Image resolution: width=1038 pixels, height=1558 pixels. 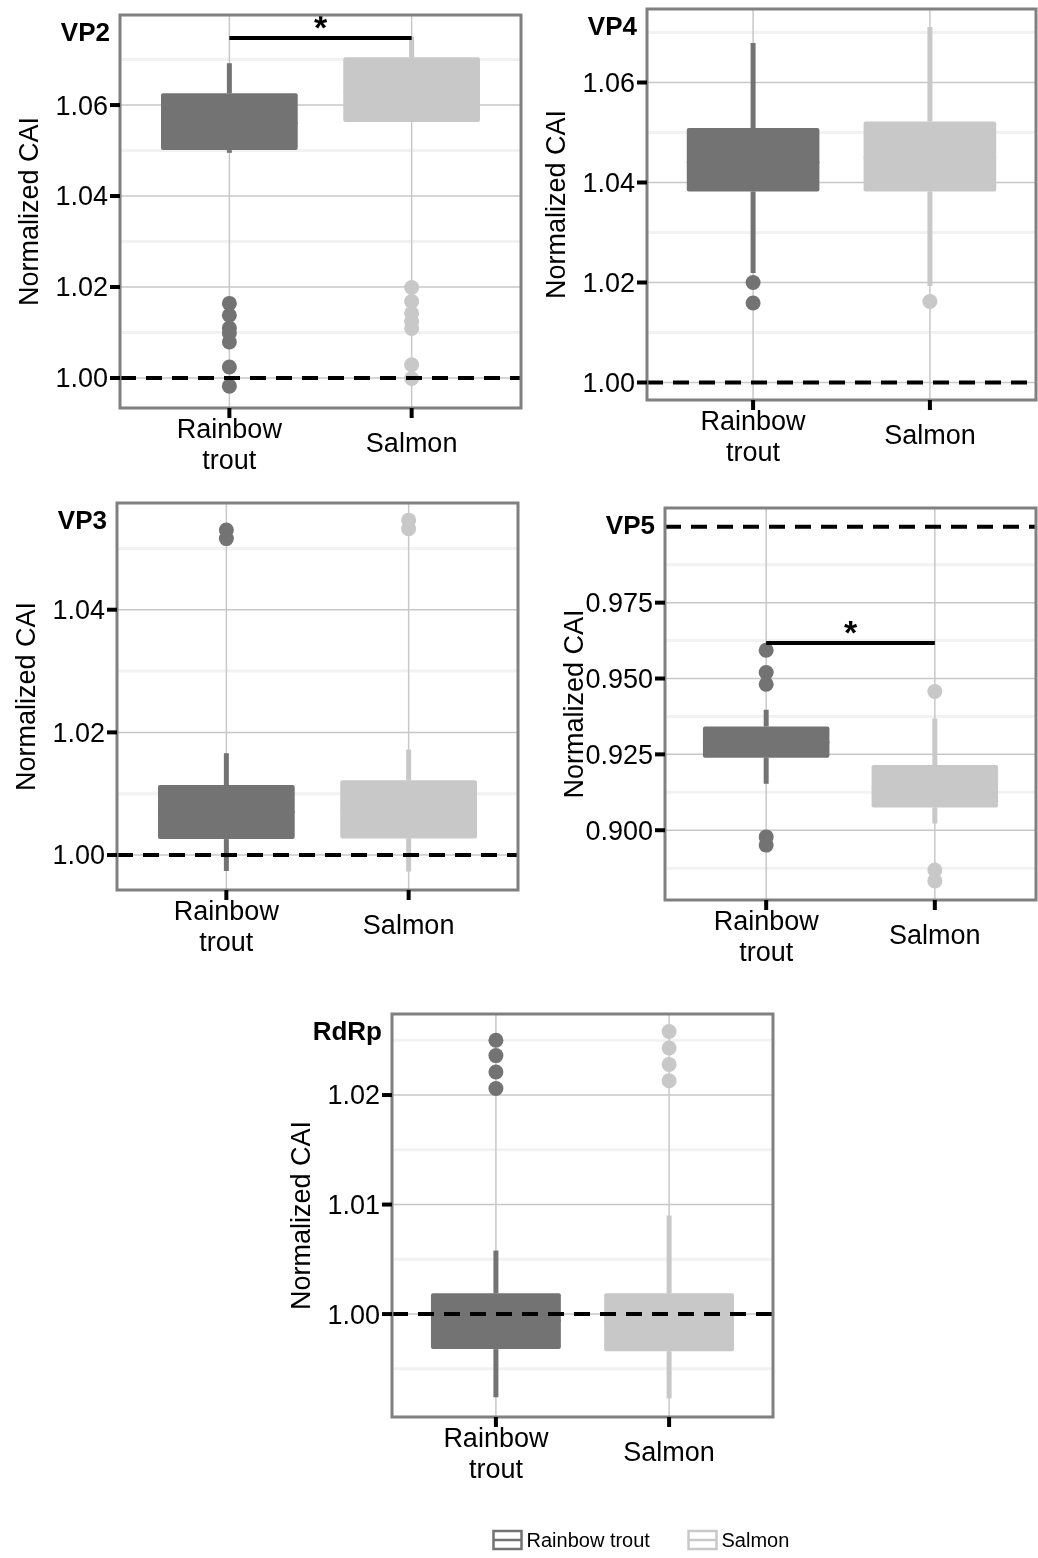 I want to click on chart-title: VP3, so click(x=82, y=520).